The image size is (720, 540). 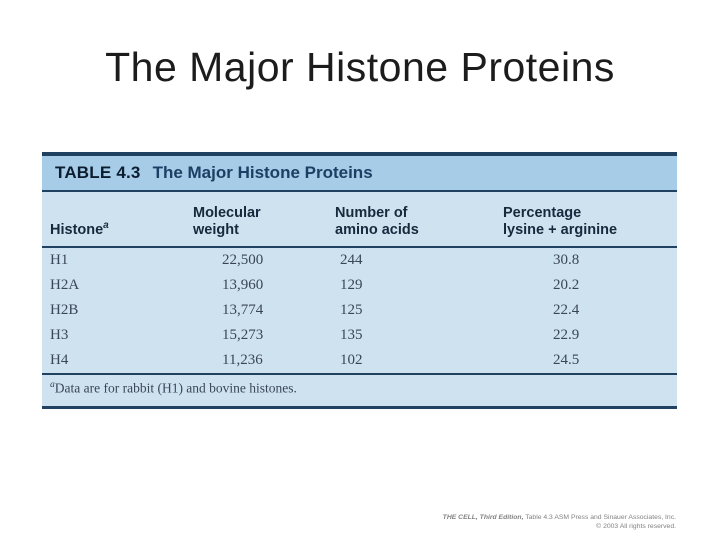 I want to click on column-header-amino-acids: Number of amino acids, so click(x=377, y=221).